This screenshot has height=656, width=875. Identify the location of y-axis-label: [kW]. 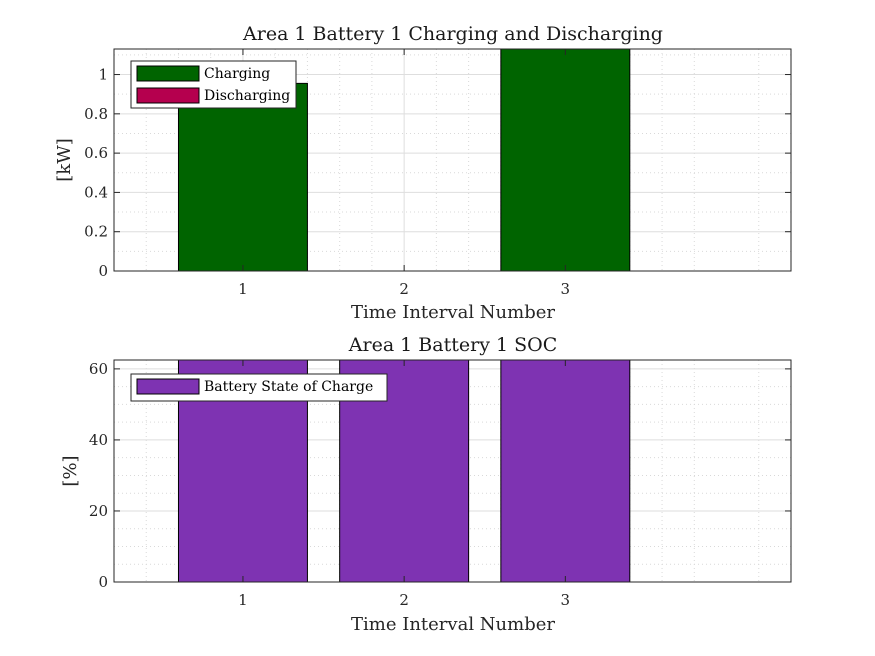
(64, 159).